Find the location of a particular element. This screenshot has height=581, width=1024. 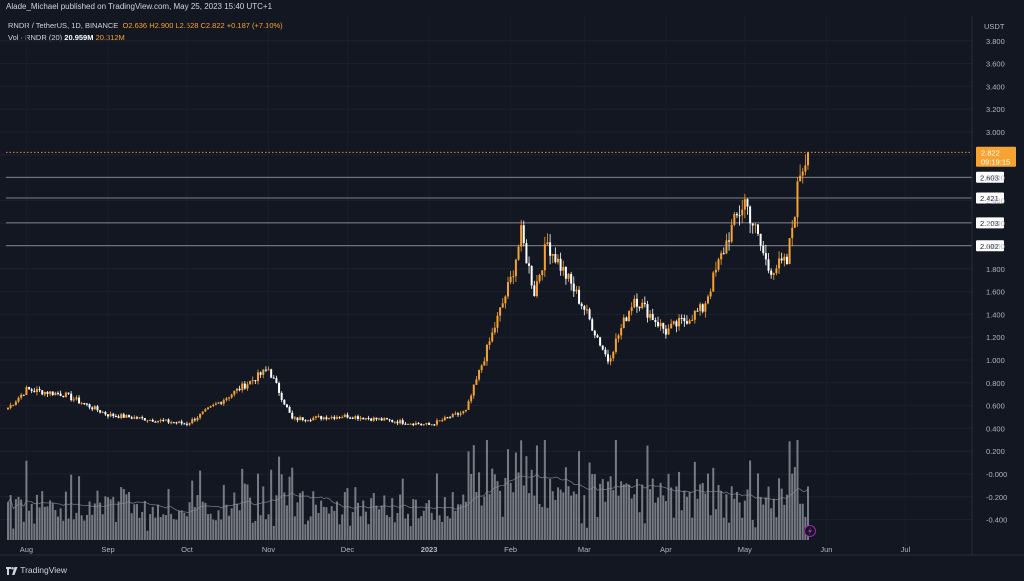

volume-label: Vol · RNDR (20) is located at coordinates (35, 37).